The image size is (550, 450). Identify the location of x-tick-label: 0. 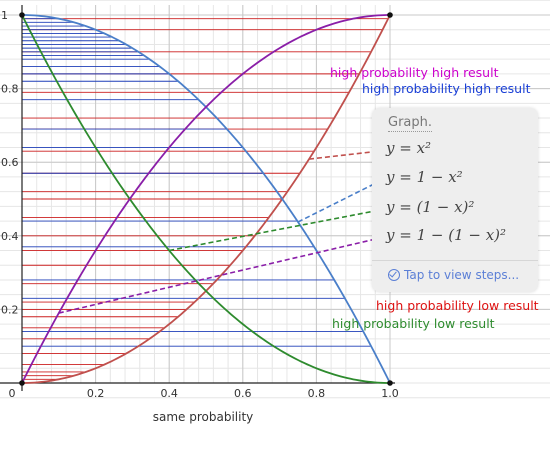
(12, 393).